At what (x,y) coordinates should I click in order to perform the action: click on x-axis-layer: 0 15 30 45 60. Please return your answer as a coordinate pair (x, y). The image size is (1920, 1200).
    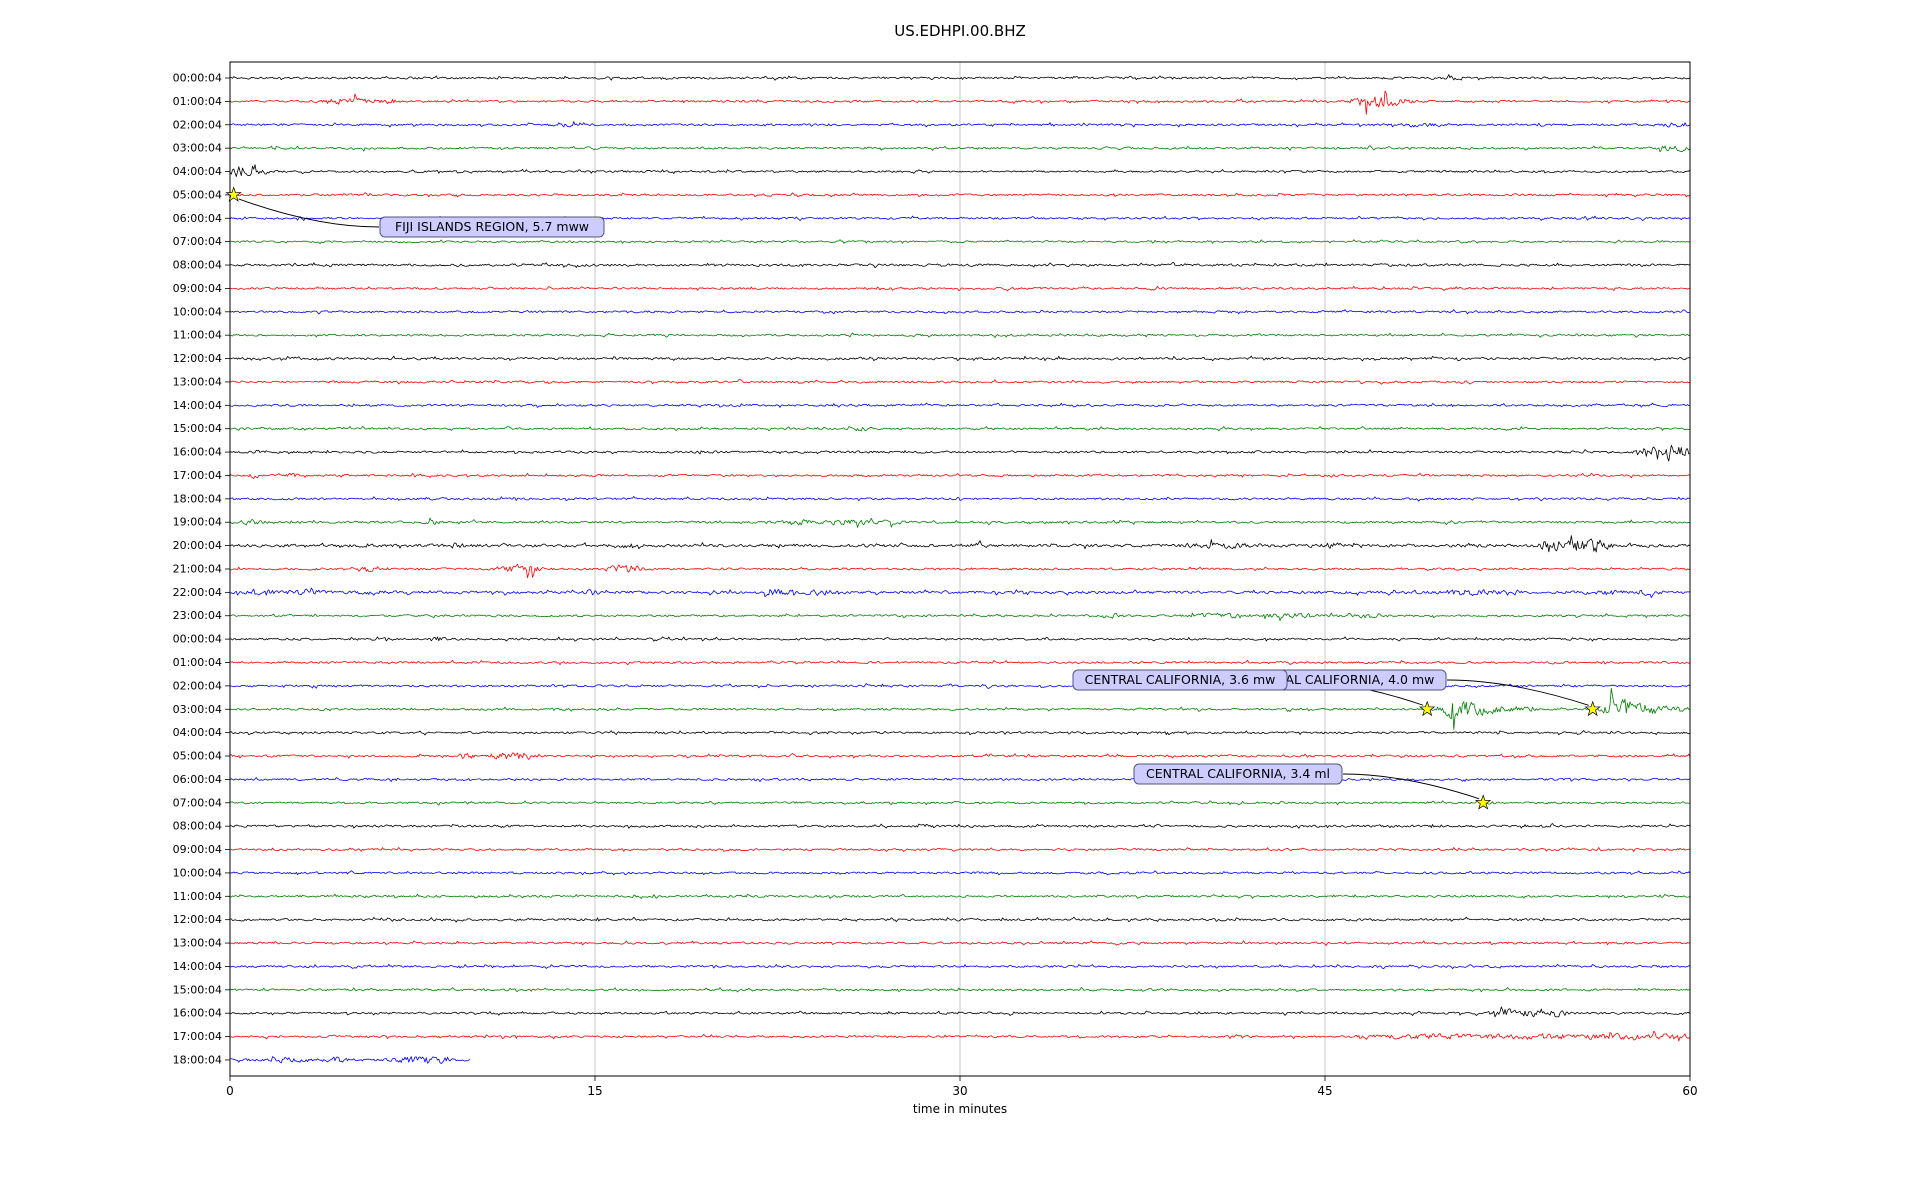
    Looking at the image, I should click on (962, 1087).